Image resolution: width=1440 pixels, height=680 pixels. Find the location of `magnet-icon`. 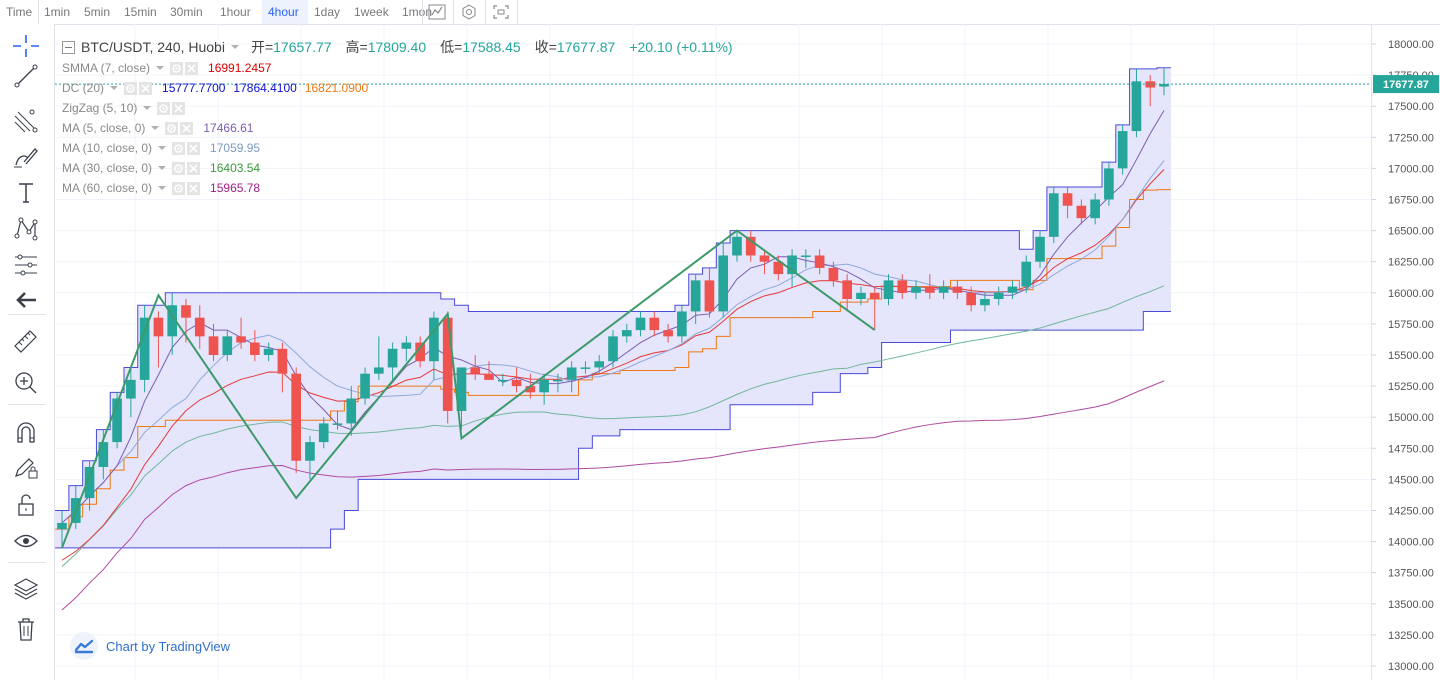

magnet-icon is located at coordinates (26, 432).